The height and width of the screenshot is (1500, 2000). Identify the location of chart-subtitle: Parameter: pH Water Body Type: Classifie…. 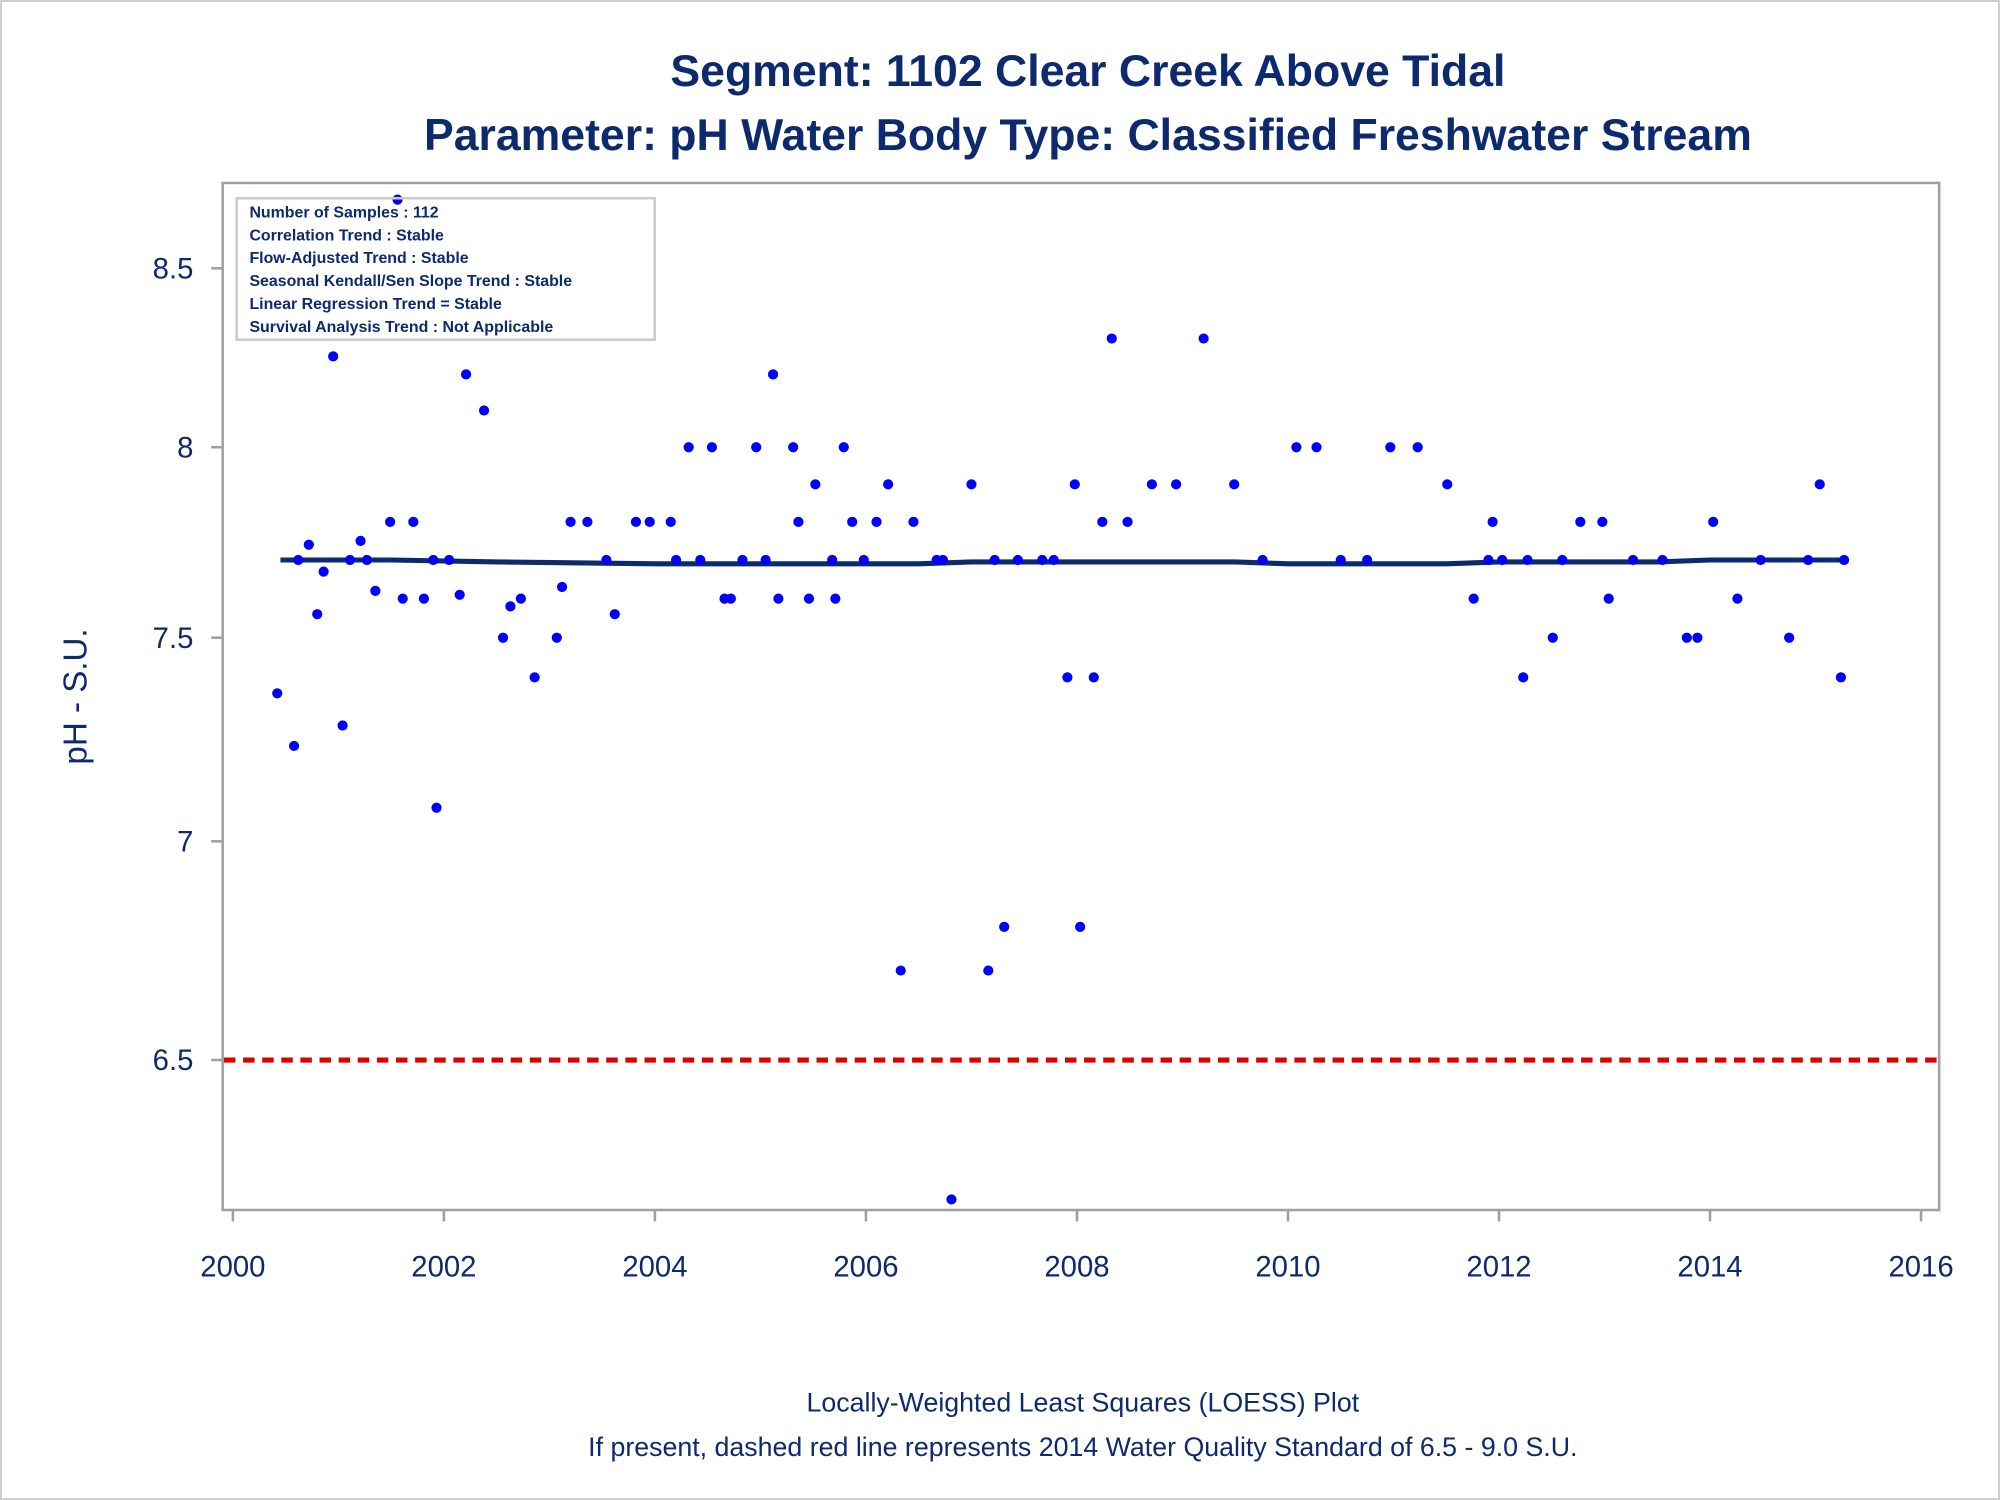
(1088, 135).